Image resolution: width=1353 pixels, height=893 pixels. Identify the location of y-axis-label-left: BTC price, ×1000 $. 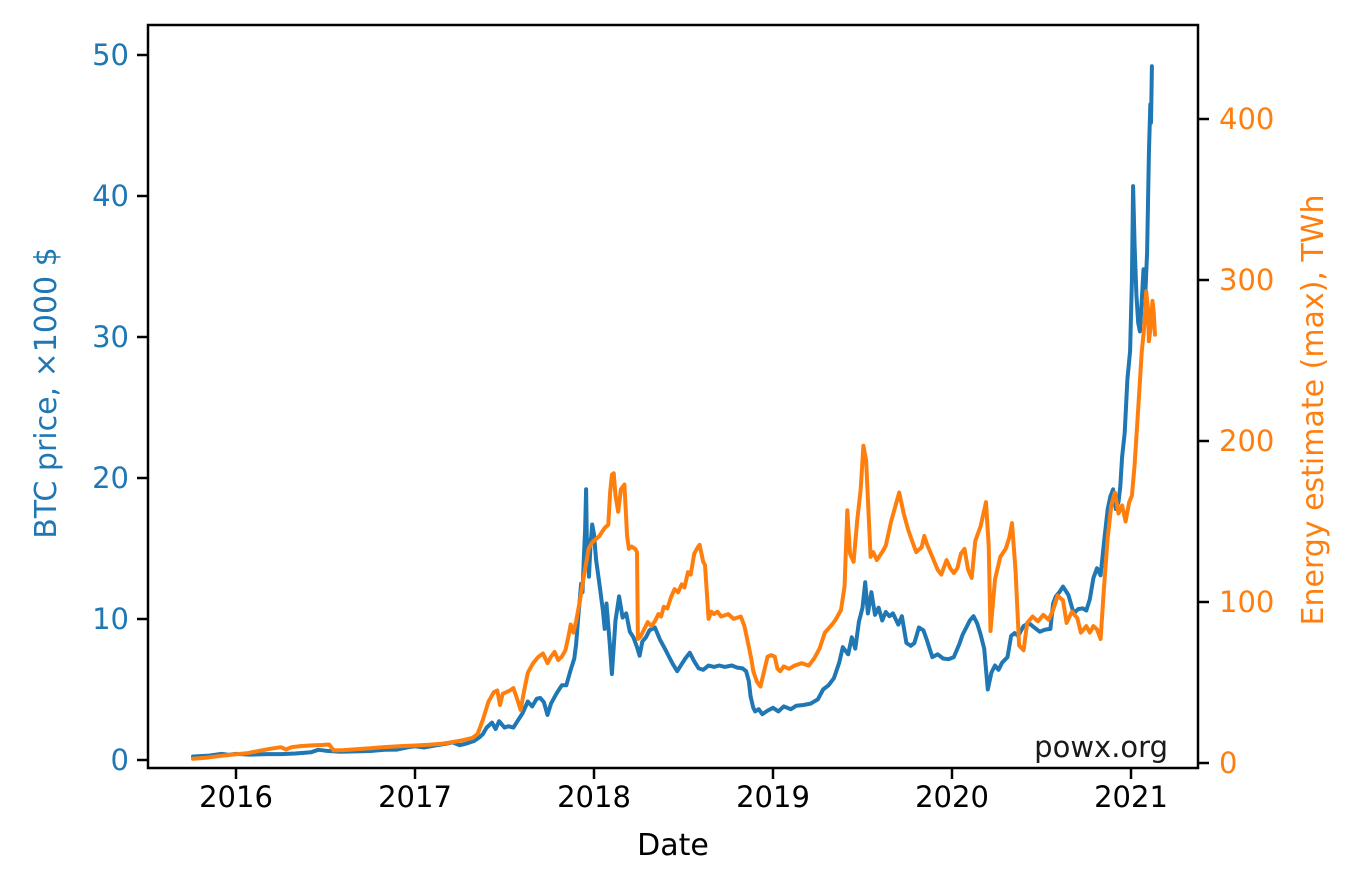
(46, 392).